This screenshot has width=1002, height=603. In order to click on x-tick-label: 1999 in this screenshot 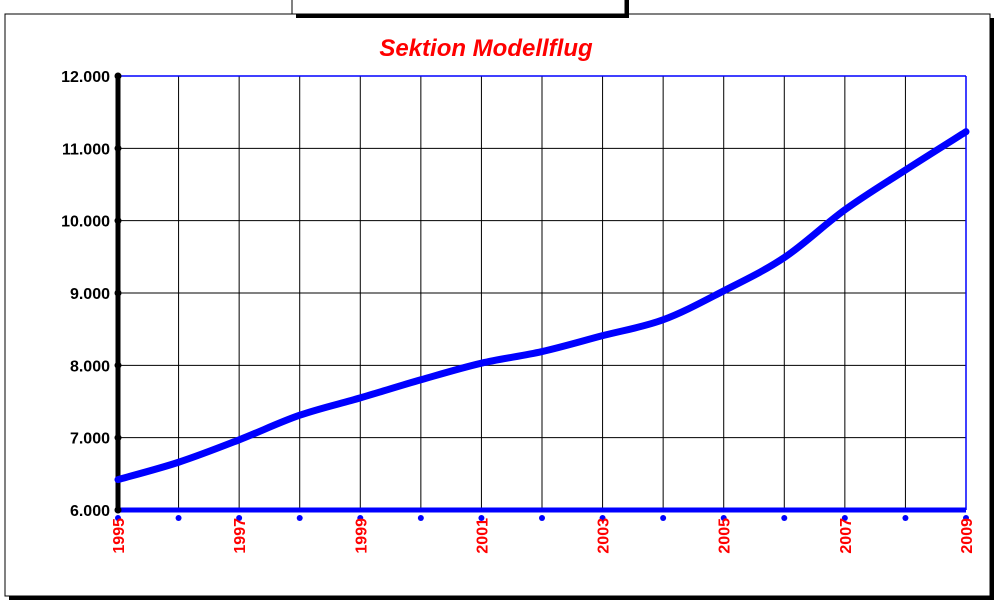, I will do `click(361, 536)`.